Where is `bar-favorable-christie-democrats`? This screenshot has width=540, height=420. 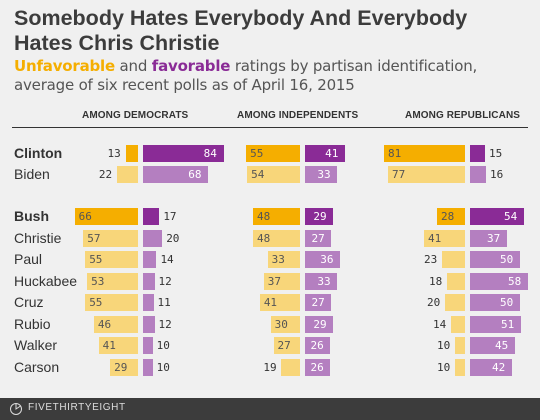 bar-favorable-christie-democrats is located at coordinates (153, 238).